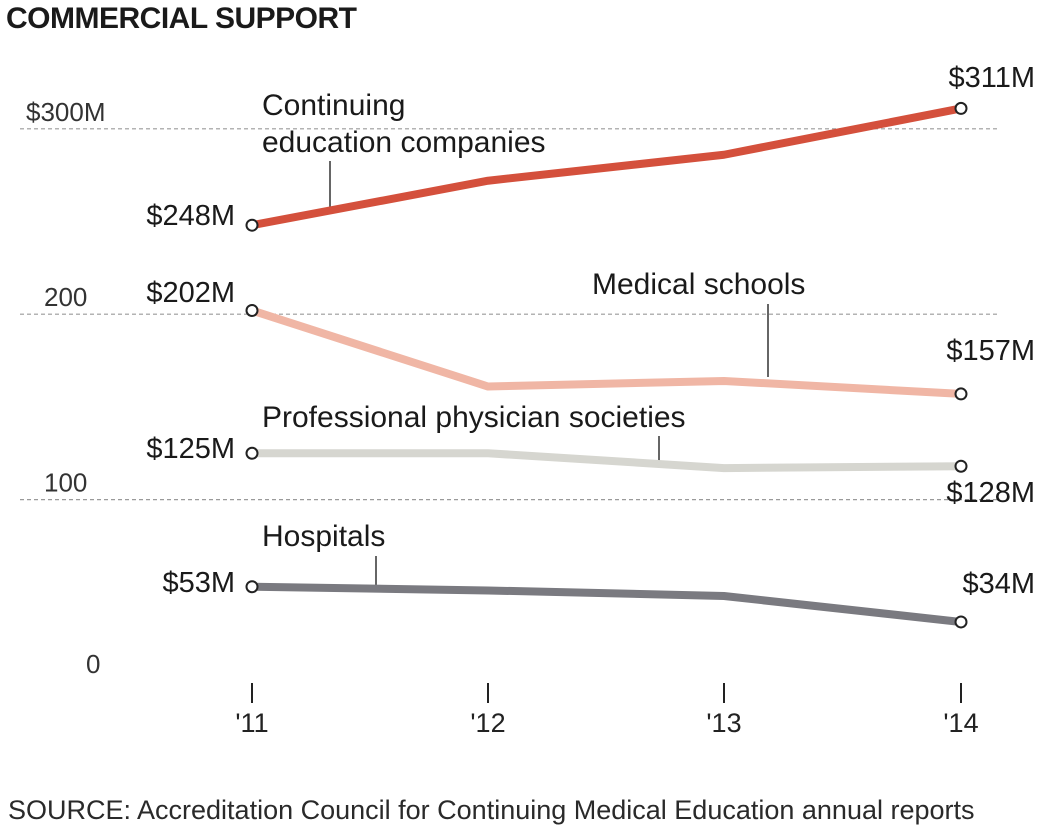 This screenshot has width=1060, height=832. I want to click on series-line-education-companies, so click(606, 167).